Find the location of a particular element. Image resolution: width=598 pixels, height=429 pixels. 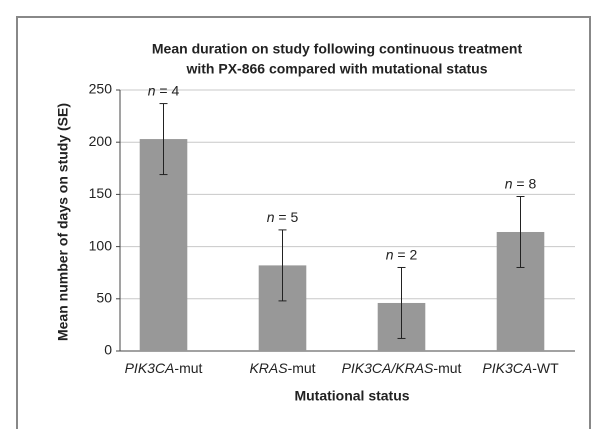

y-tick-label: 200 is located at coordinates (101, 141).